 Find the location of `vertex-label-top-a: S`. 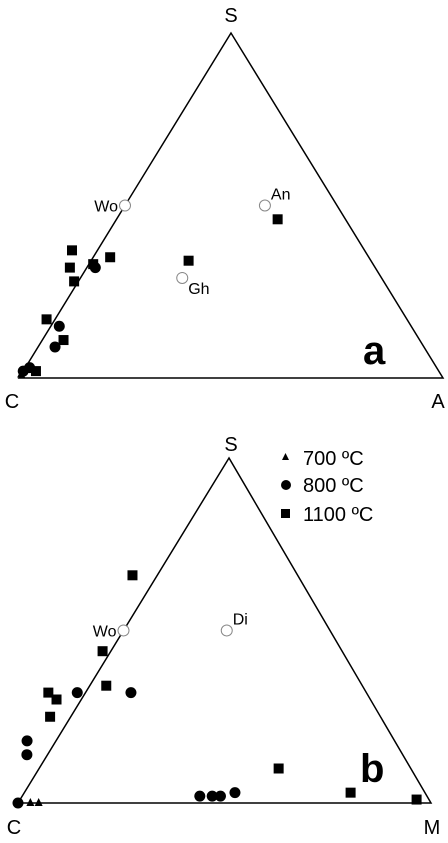

vertex-label-top-a: S is located at coordinates (230, 16).